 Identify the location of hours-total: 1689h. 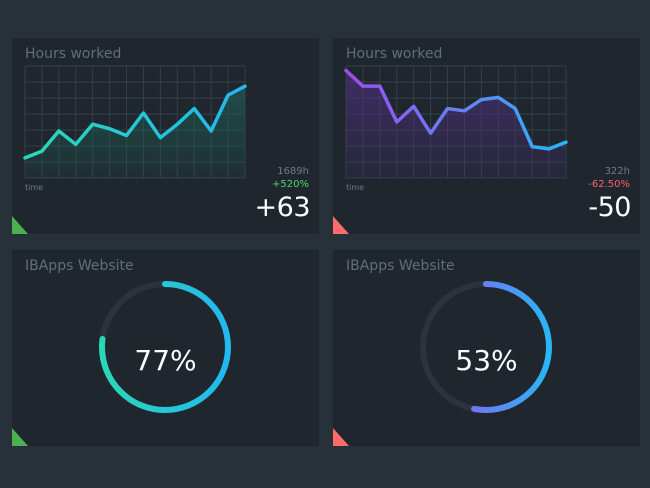
(293, 171).